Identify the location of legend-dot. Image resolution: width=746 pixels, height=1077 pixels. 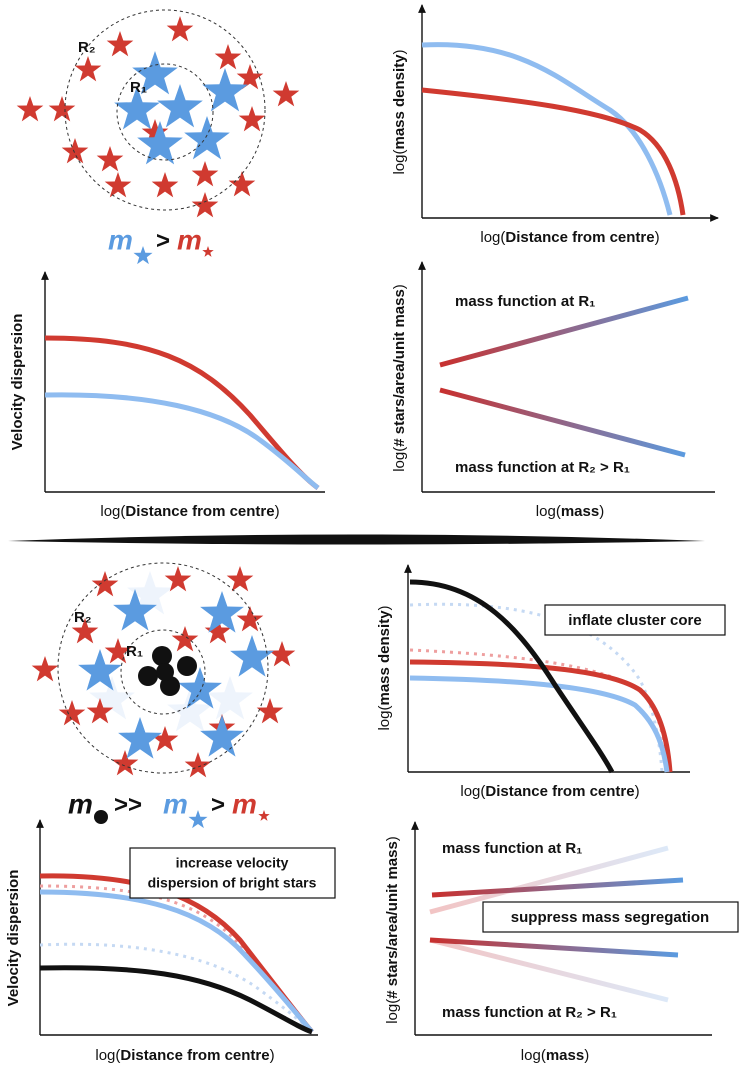
(101, 817).